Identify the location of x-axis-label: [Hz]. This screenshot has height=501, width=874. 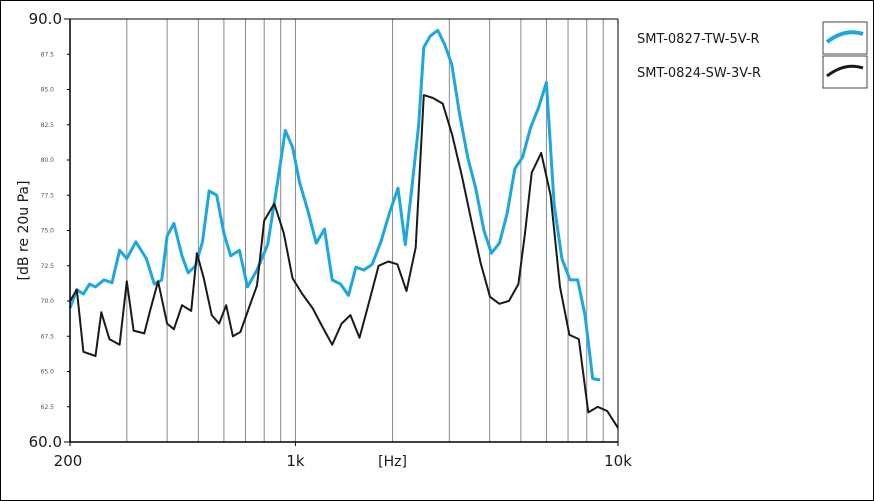
(392, 462).